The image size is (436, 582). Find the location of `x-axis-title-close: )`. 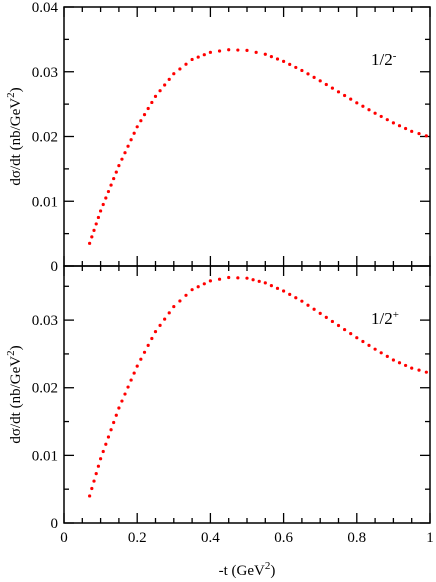

x-axis-title-close: ) is located at coordinates (272, 571).